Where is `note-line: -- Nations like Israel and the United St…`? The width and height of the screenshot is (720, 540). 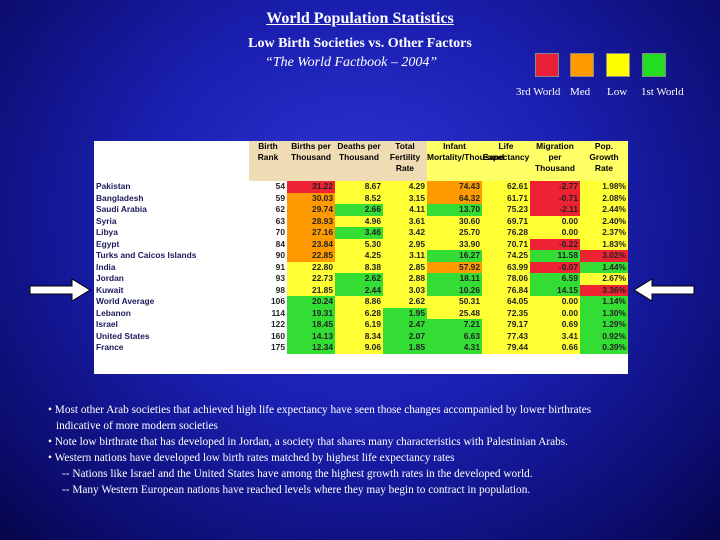
note-line: -- Nations like Israel and the United St… is located at coordinates (297, 474).